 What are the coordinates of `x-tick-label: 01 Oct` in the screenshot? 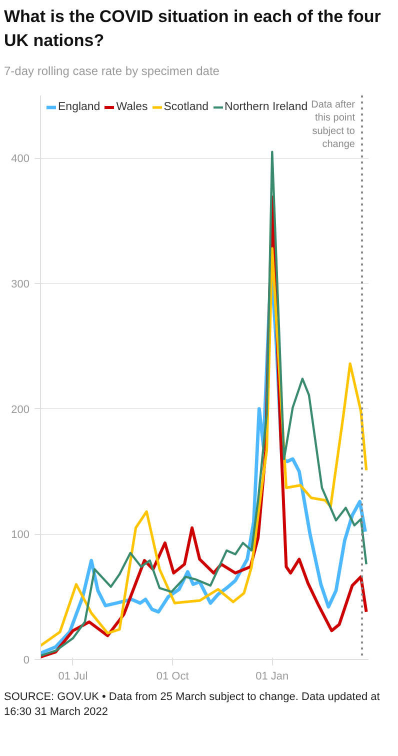 It's located at (172, 676).